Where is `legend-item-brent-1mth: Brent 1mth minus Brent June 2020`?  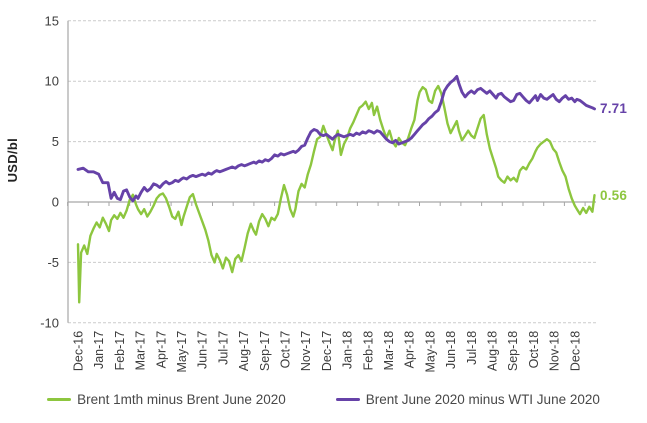 legend-item-brent-1mth: Brent 1mth minus Brent June 2020 is located at coordinates (166, 399).